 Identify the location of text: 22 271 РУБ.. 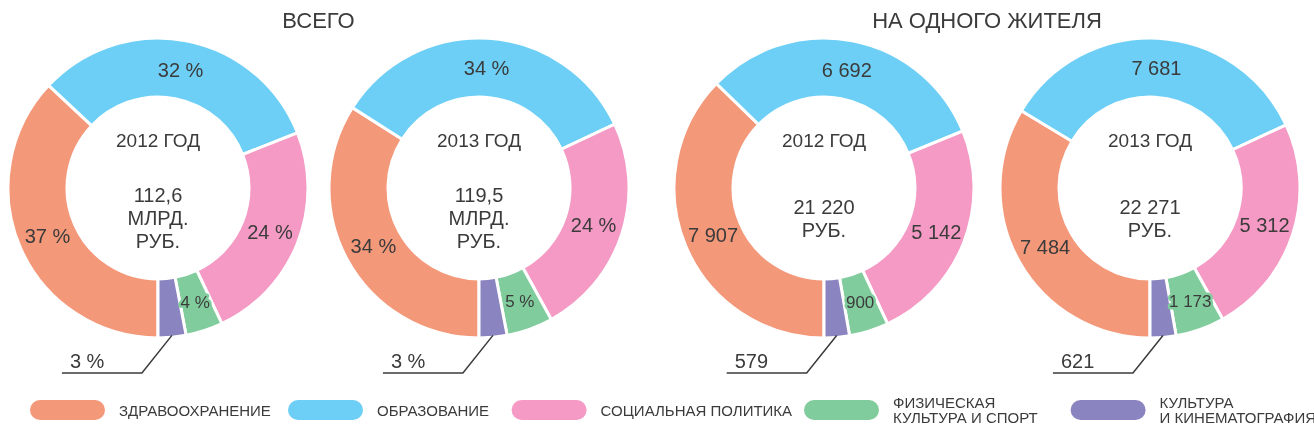
(1150, 218).